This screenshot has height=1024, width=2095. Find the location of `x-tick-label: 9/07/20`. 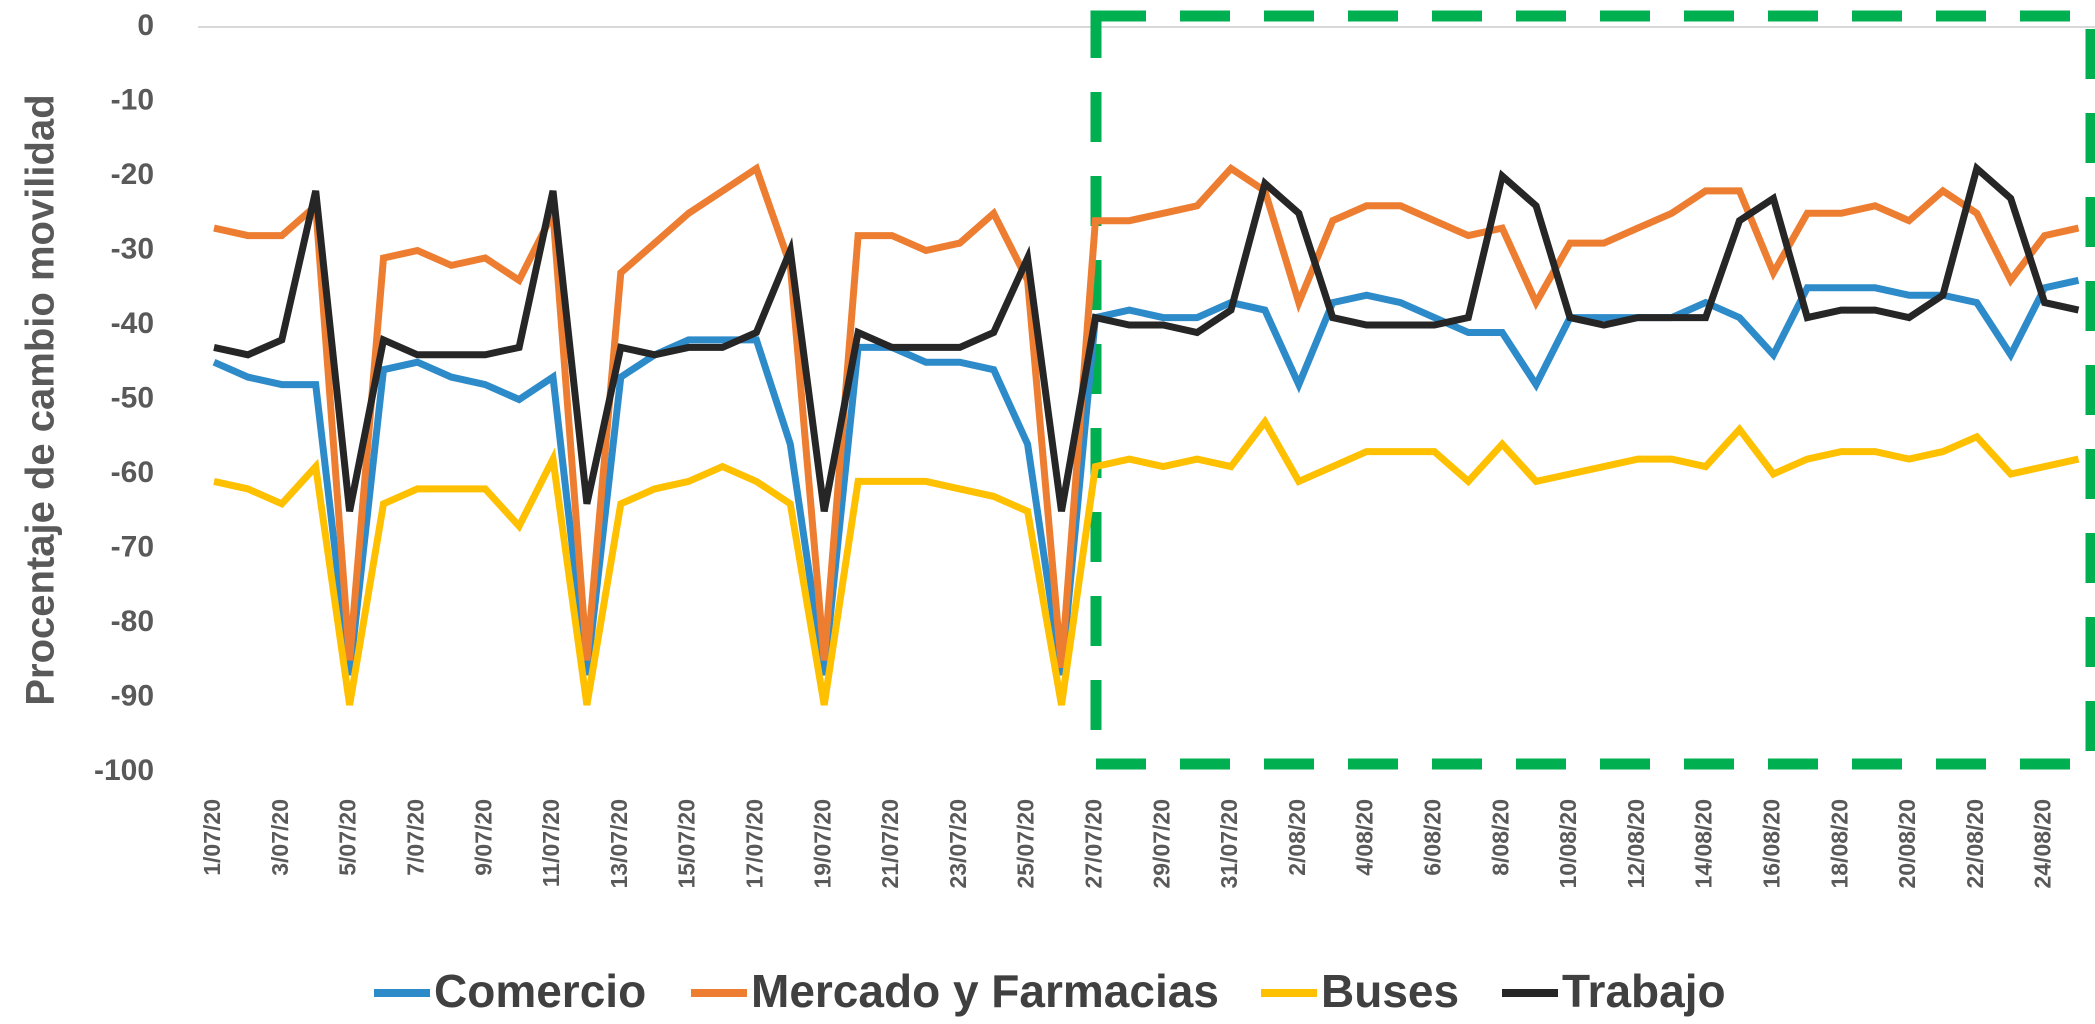

x-tick-label: 9/07/20 is located at coordinates (483, 837).